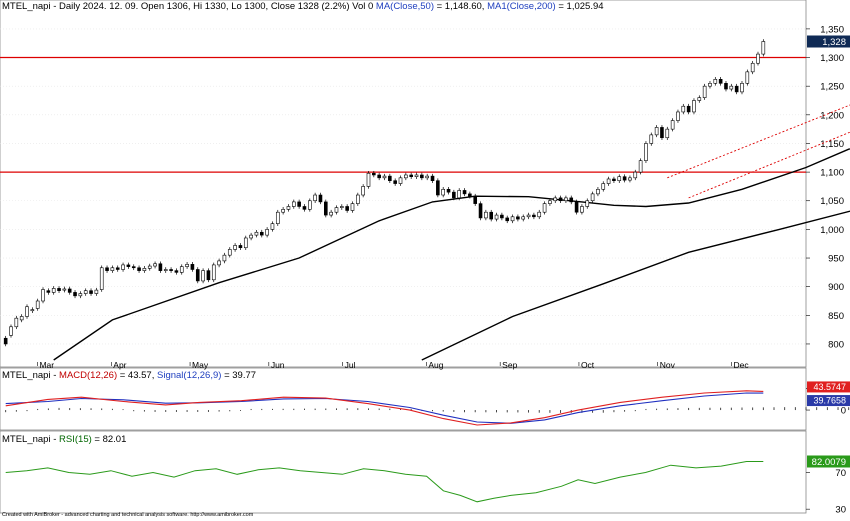  Describe the element at coordinates (836, 259) in the screenshot. I see `price-tick-label: 950` at that location.